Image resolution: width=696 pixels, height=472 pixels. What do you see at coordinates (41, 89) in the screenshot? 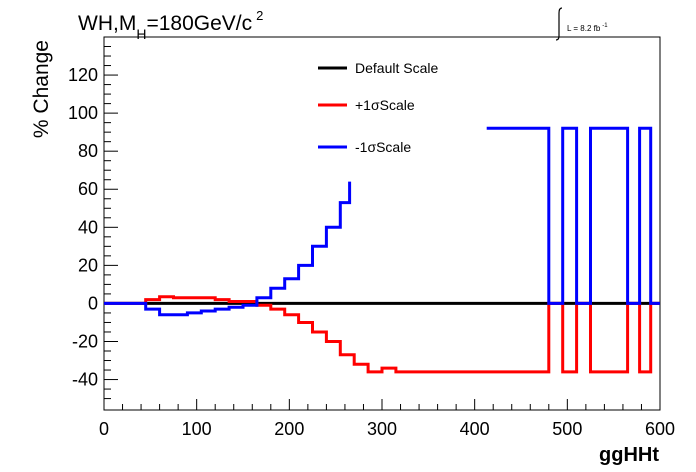
I see `y-axis-title: % Change` at bounding box center [41, 89].